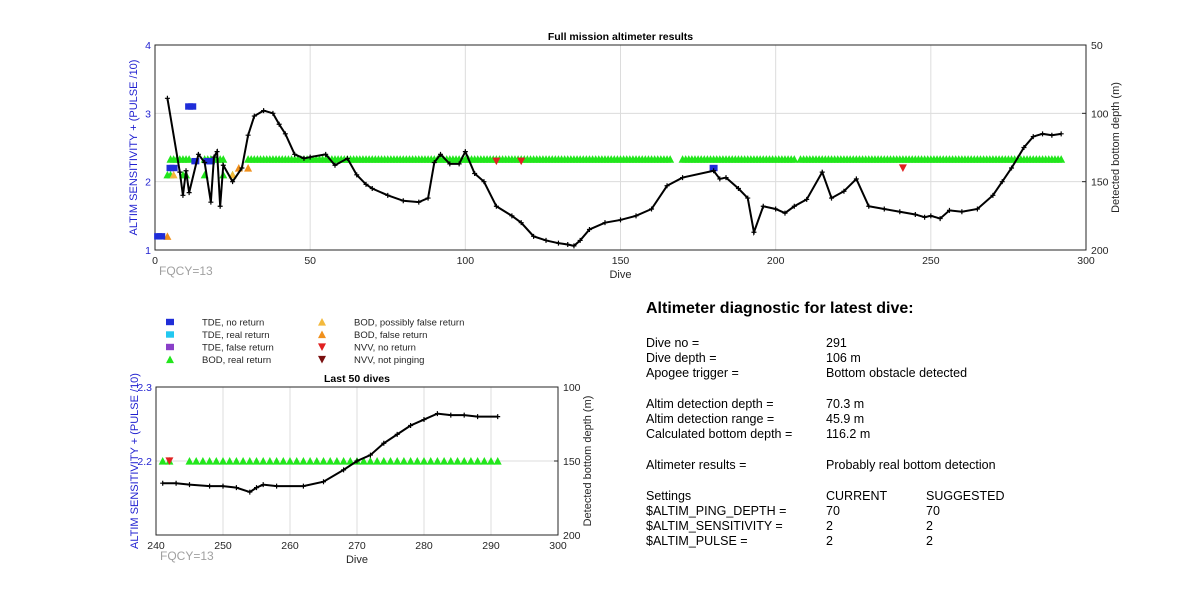 Image resolution: width=1200 pixels, height=601 pixels. What do you see at coordinates (173, 174) in the screenshot?
I see `marker-bod-possibly-false-return` at bounding box center [173, 174].